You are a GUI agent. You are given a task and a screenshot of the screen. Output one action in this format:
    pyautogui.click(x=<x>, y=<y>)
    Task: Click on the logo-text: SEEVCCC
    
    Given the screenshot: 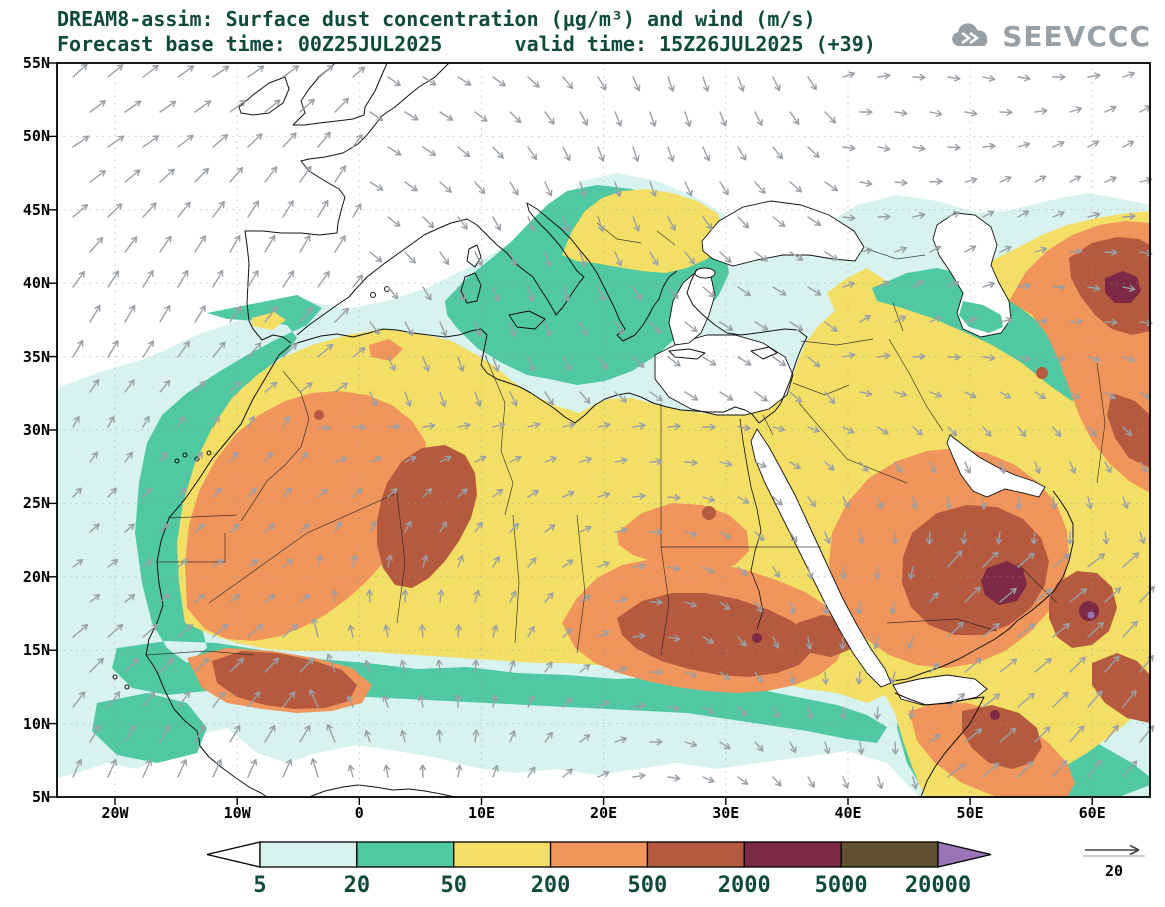 What is the action you would take?
    pyautogui.click(x=1076, y=36)
    